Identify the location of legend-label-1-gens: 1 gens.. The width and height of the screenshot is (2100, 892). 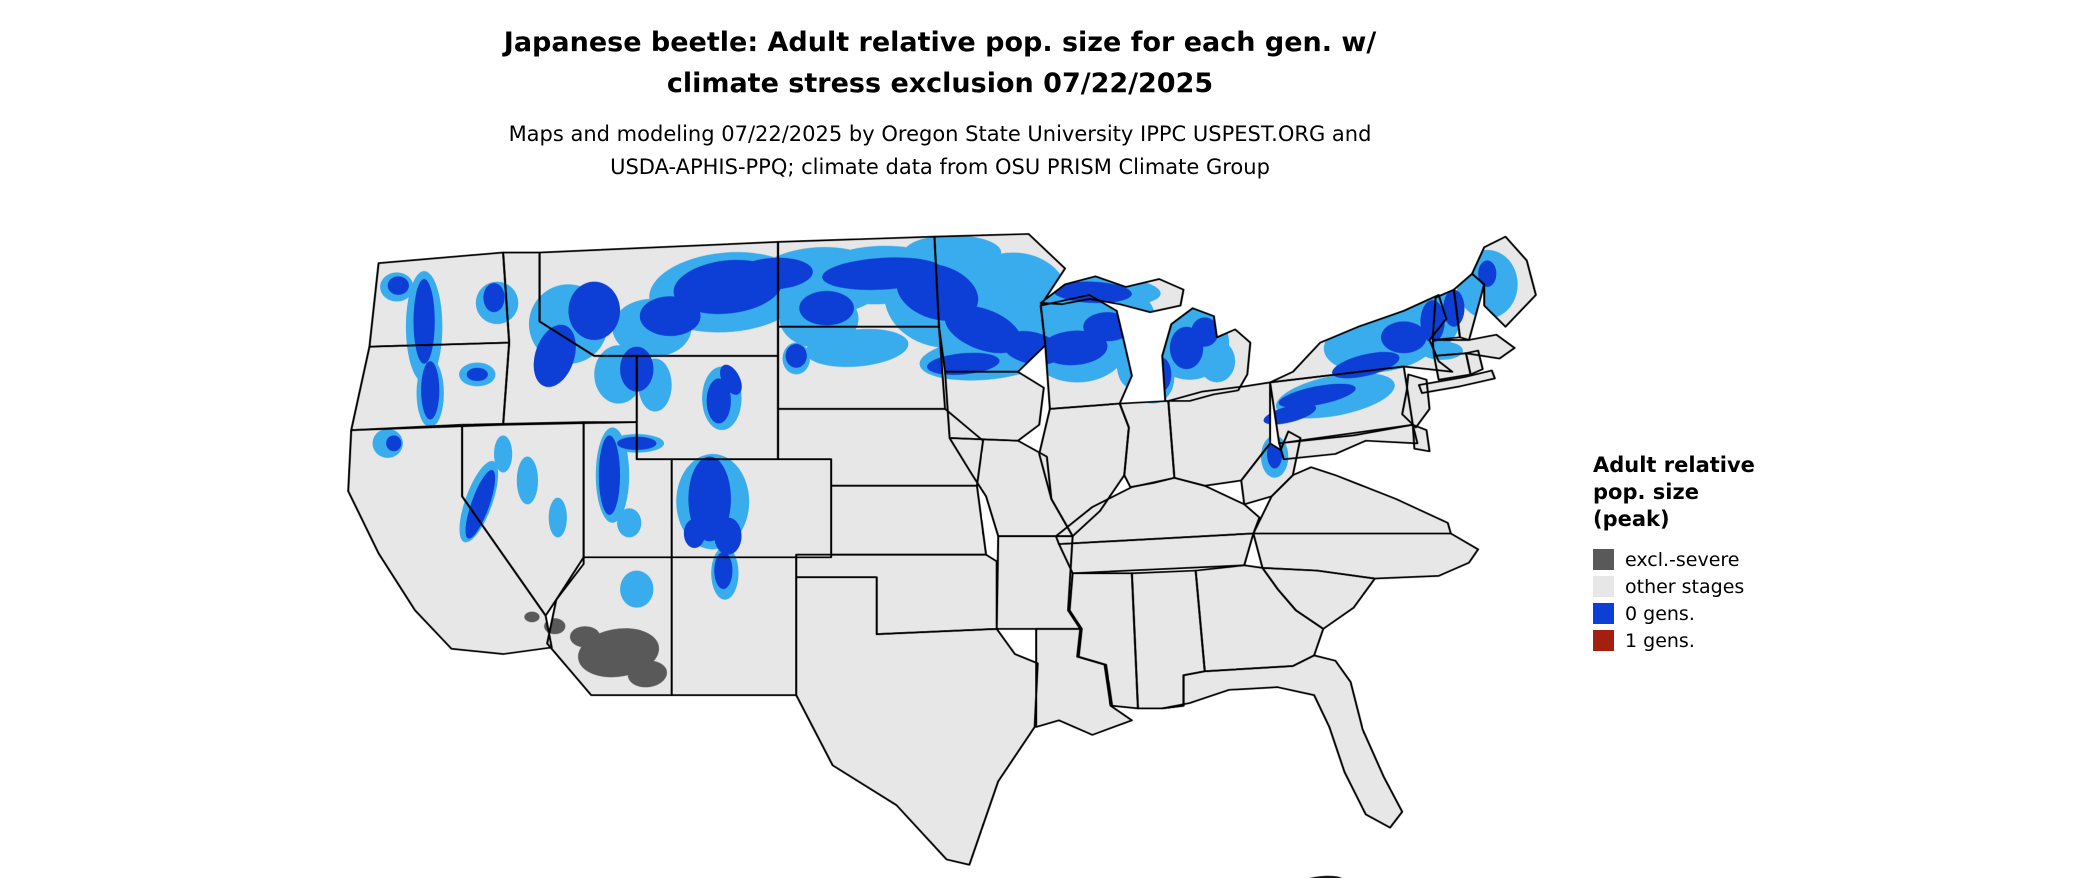
(1660, 640).